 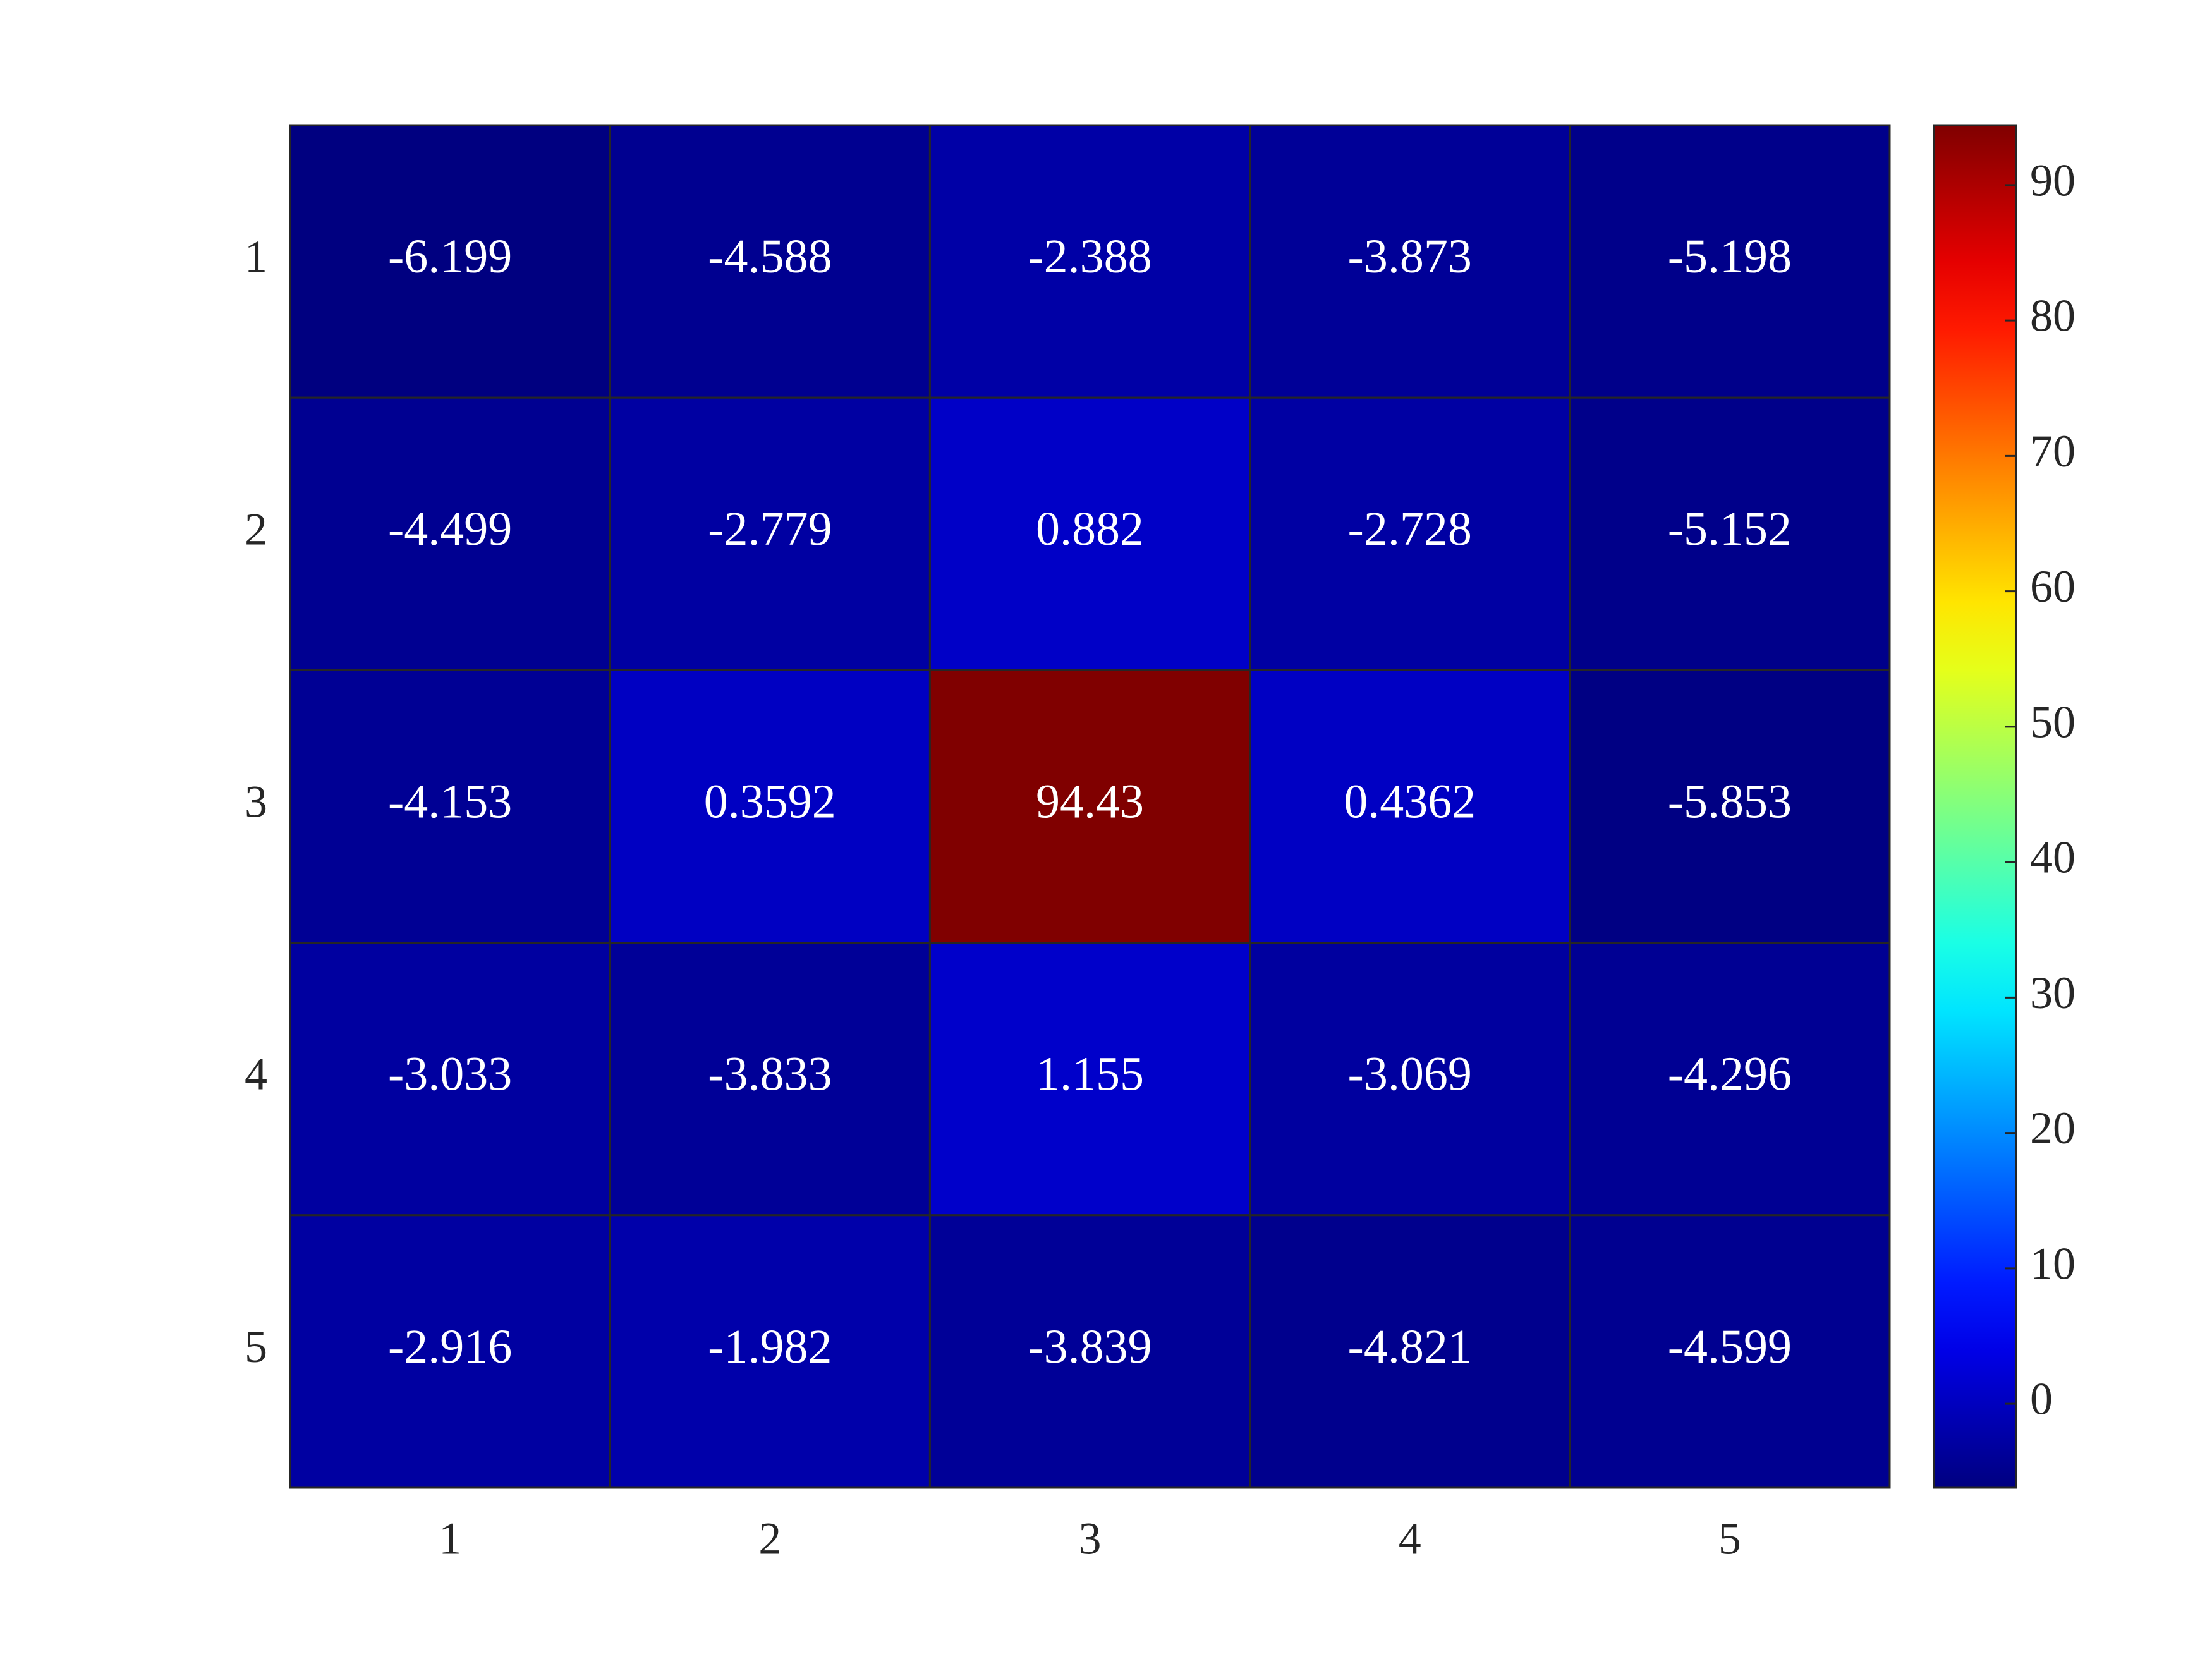 What do you see at coordinates (2052, 180) in the screenshot?
I see `colorbar-tick-label: 90` at bounding box center [2052, 180].